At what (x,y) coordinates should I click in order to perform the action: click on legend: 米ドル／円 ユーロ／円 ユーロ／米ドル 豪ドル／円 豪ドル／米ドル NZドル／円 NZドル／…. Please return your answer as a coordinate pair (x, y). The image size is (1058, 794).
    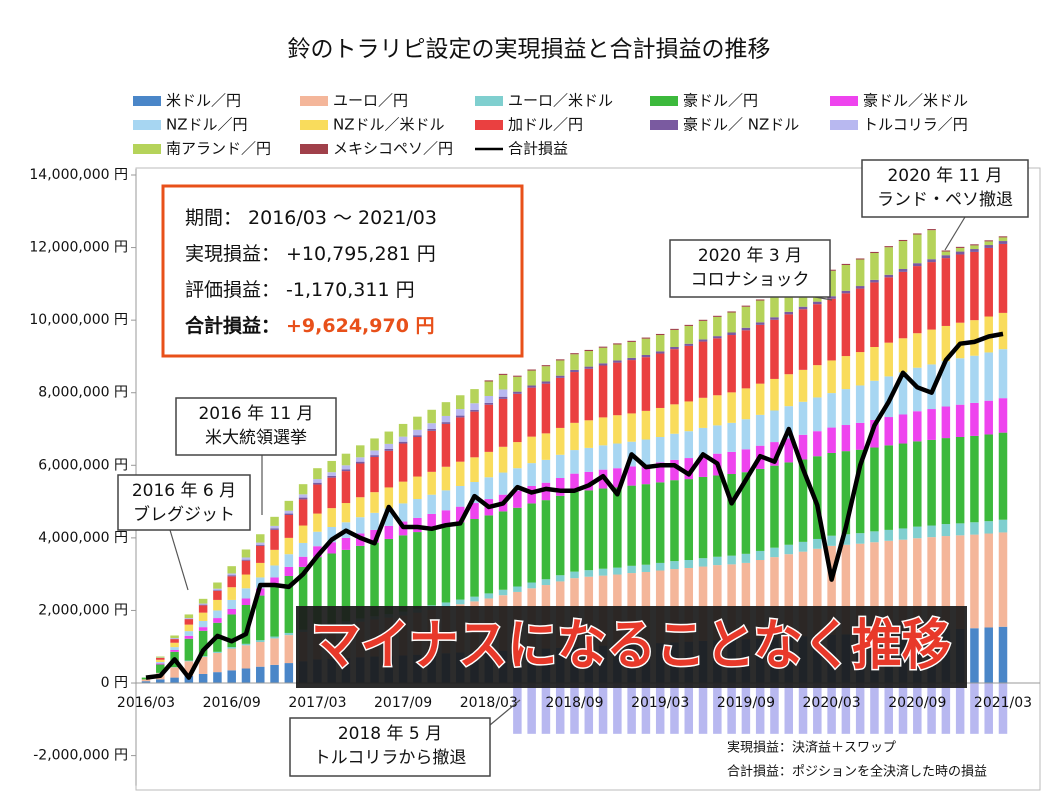
    Looking at the image, I should click on (550, 125).